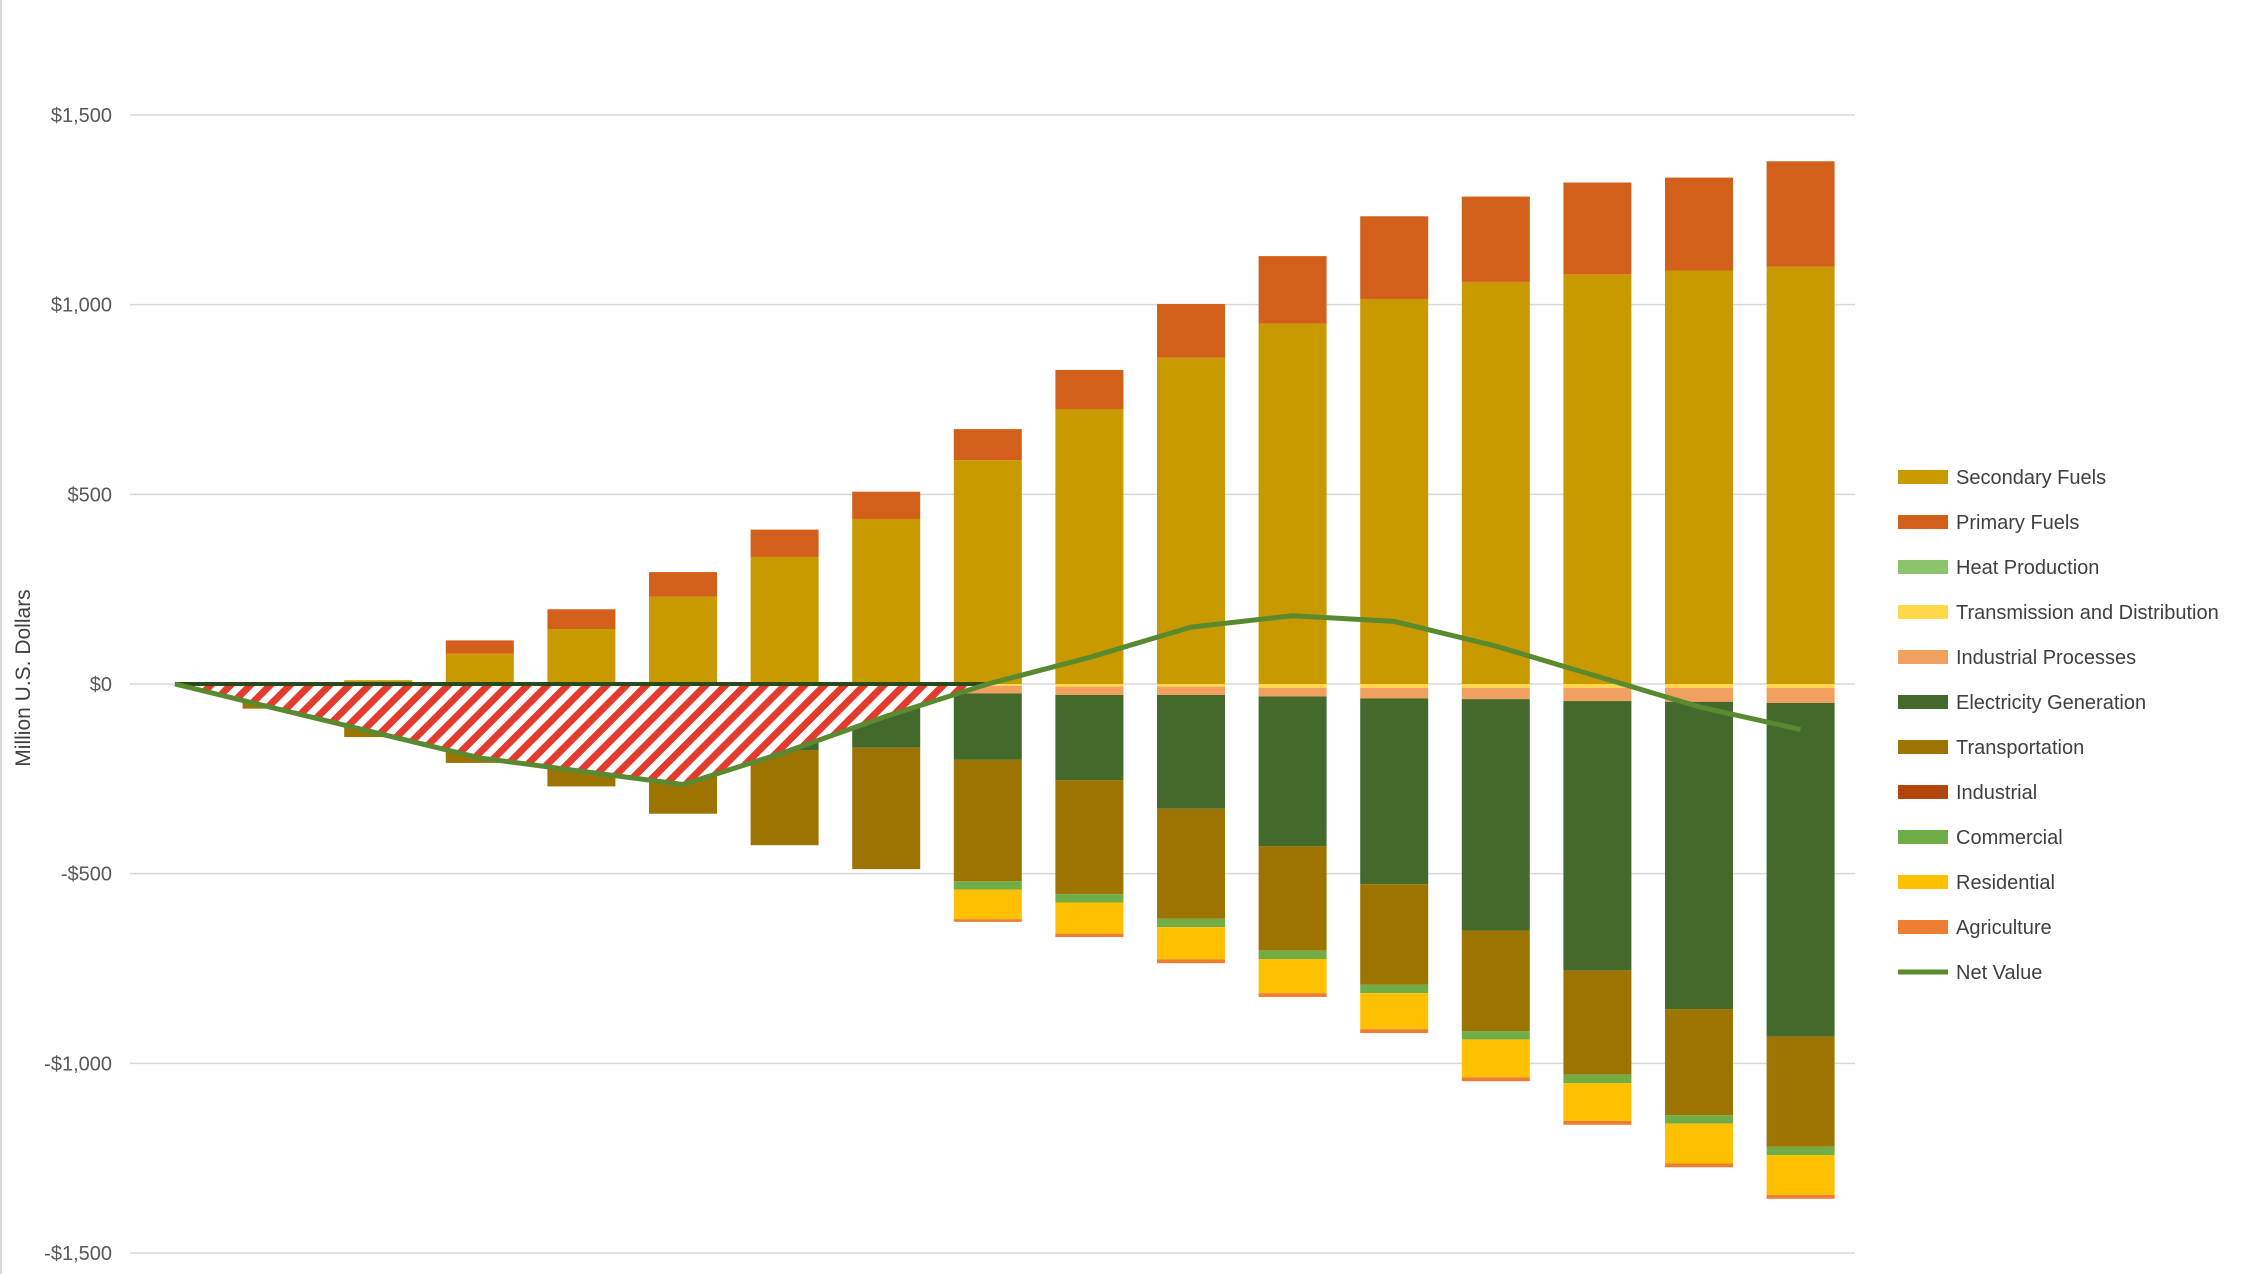 The image size is (2246, 1274). Describe the element at coordinates (2020, 748) in the screenshot. I see `legend-label: Transportation` at that location.